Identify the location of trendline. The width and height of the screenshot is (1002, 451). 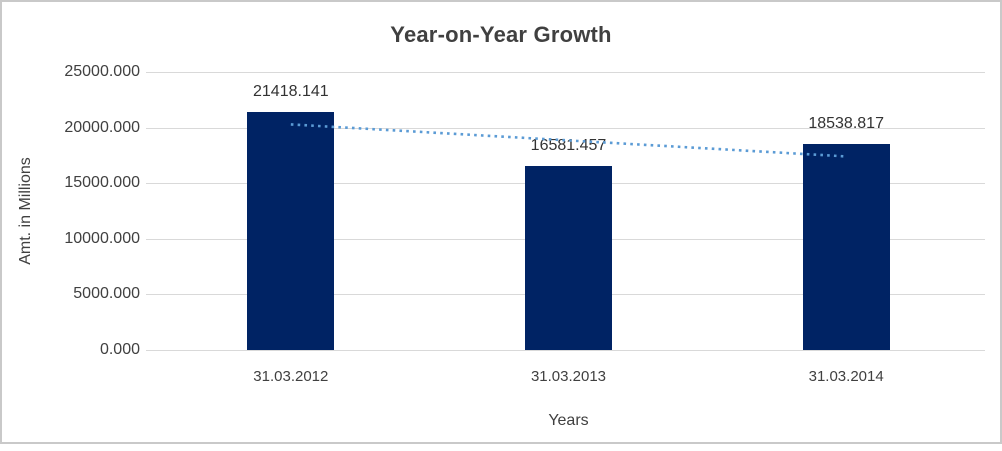
(568, 140).